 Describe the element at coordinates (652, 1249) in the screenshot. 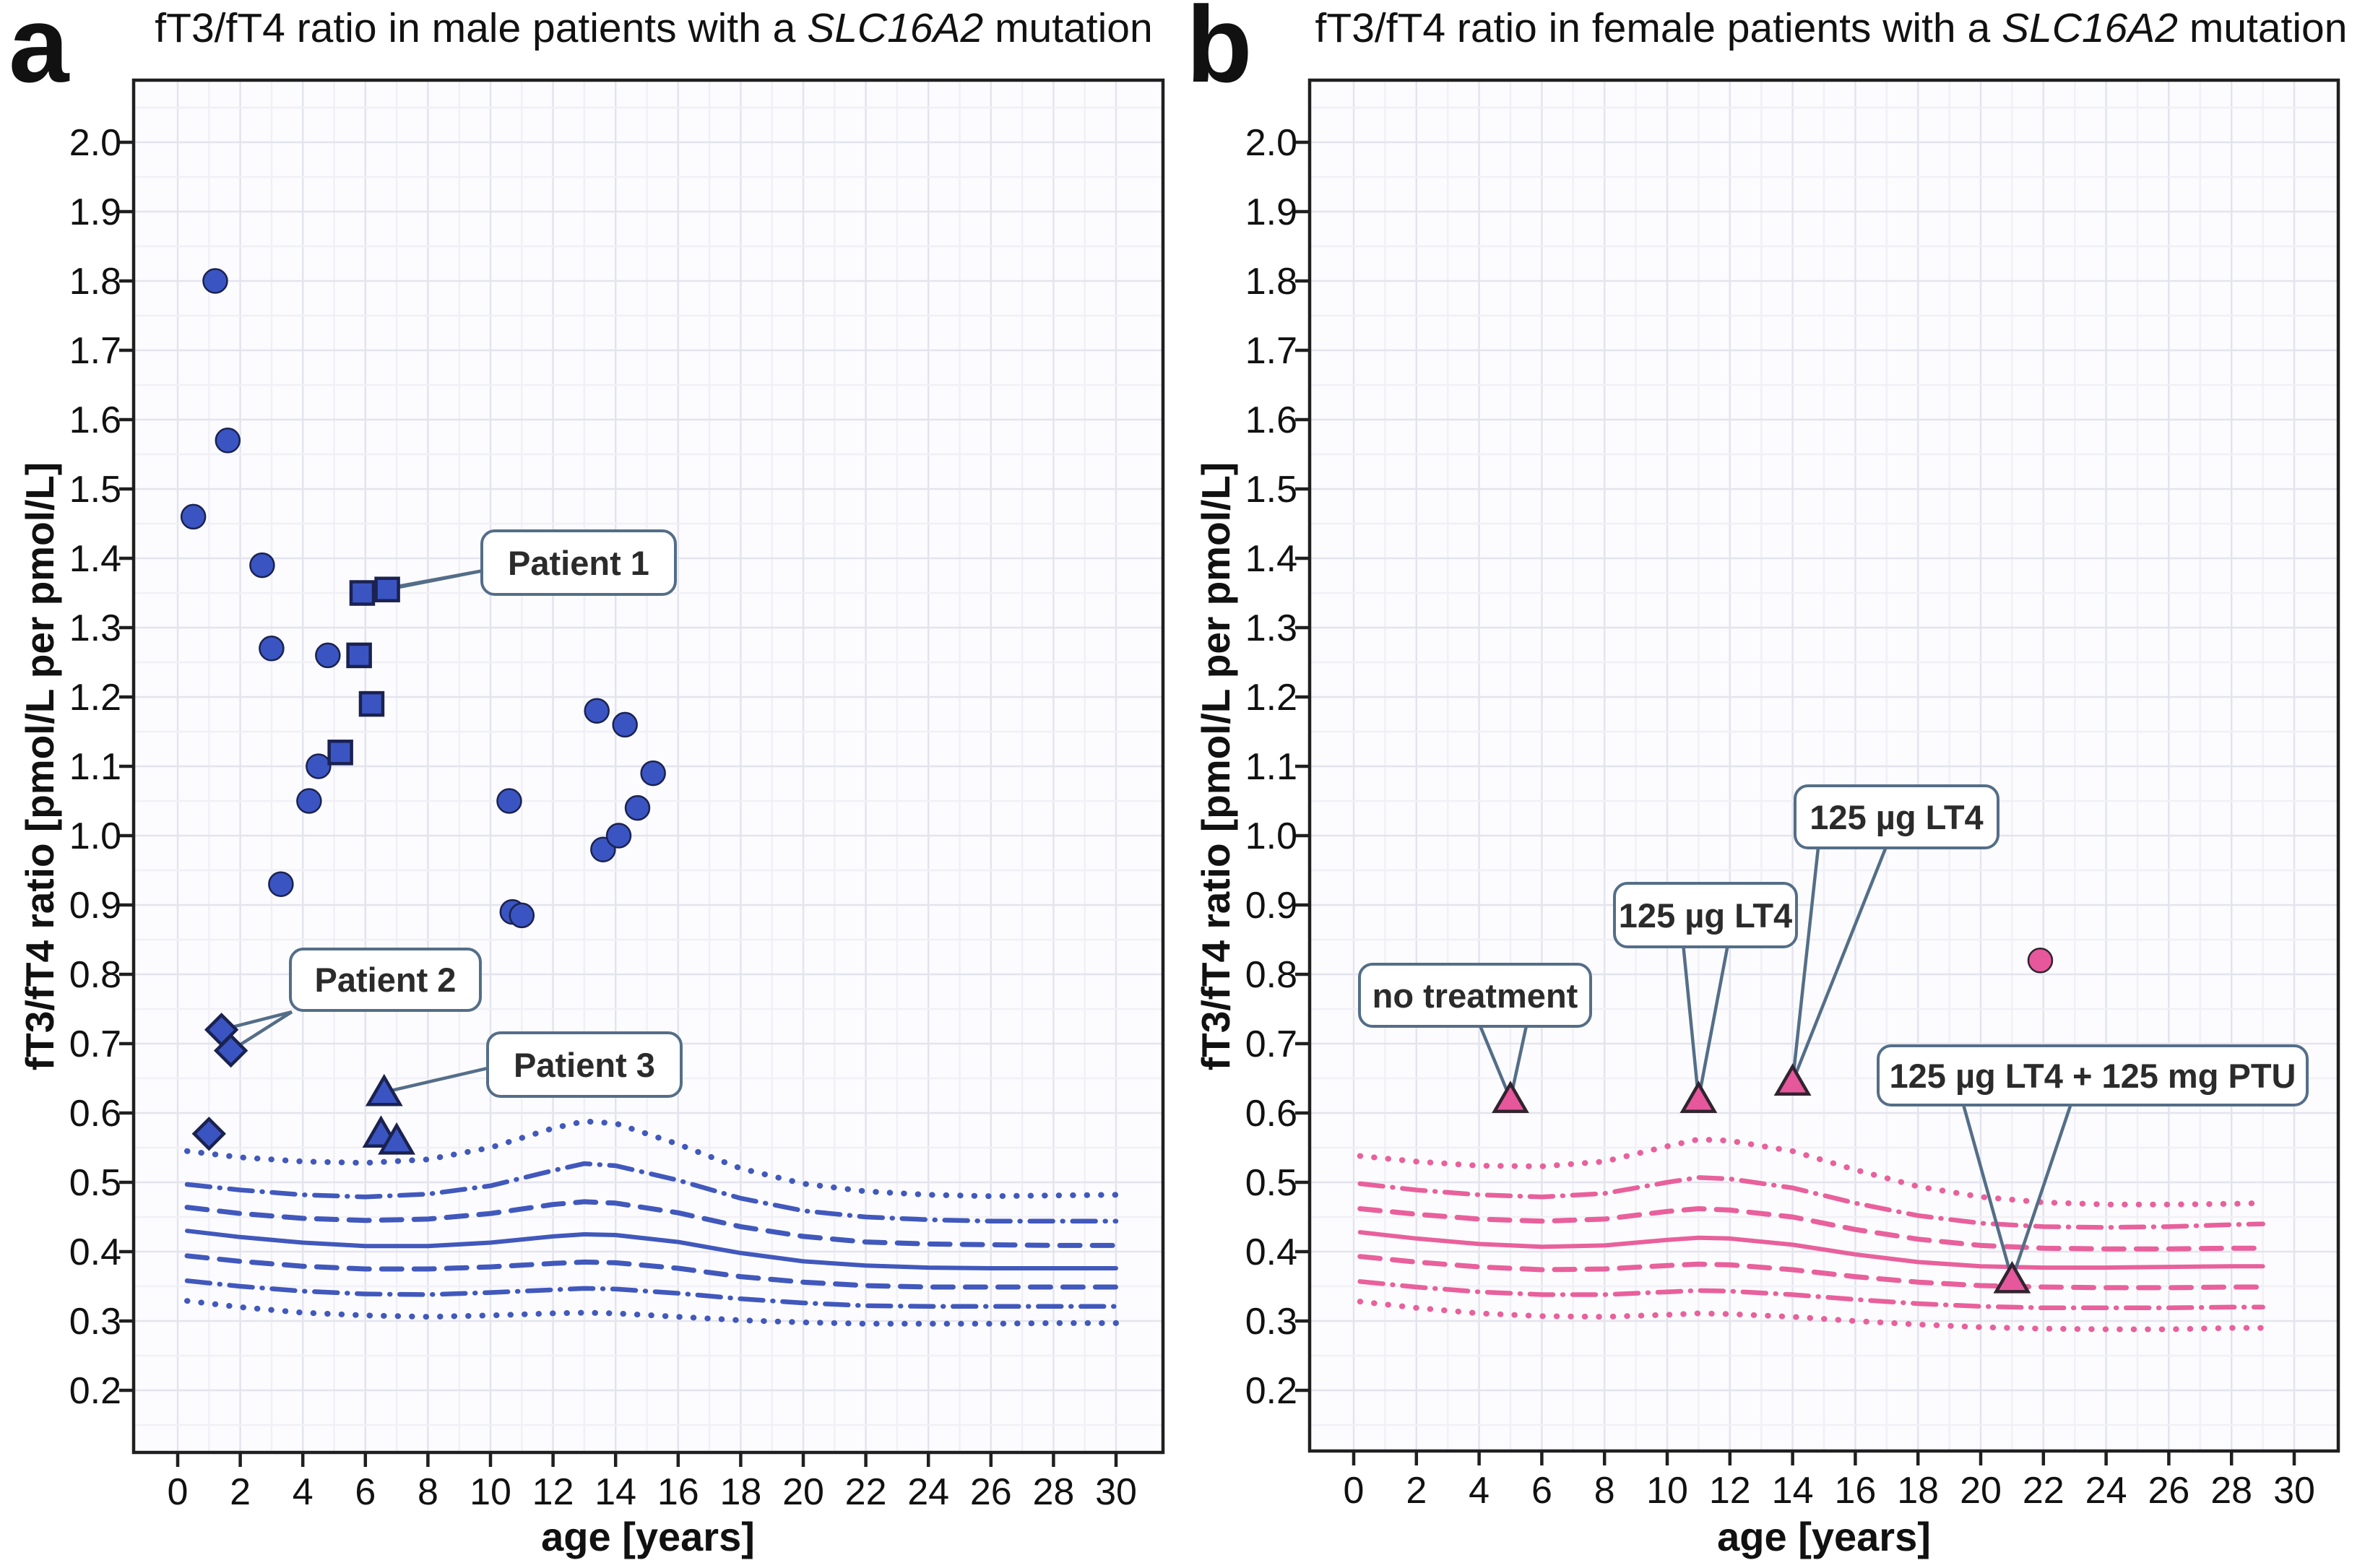

I see `percentile-curve-solid` at that location.